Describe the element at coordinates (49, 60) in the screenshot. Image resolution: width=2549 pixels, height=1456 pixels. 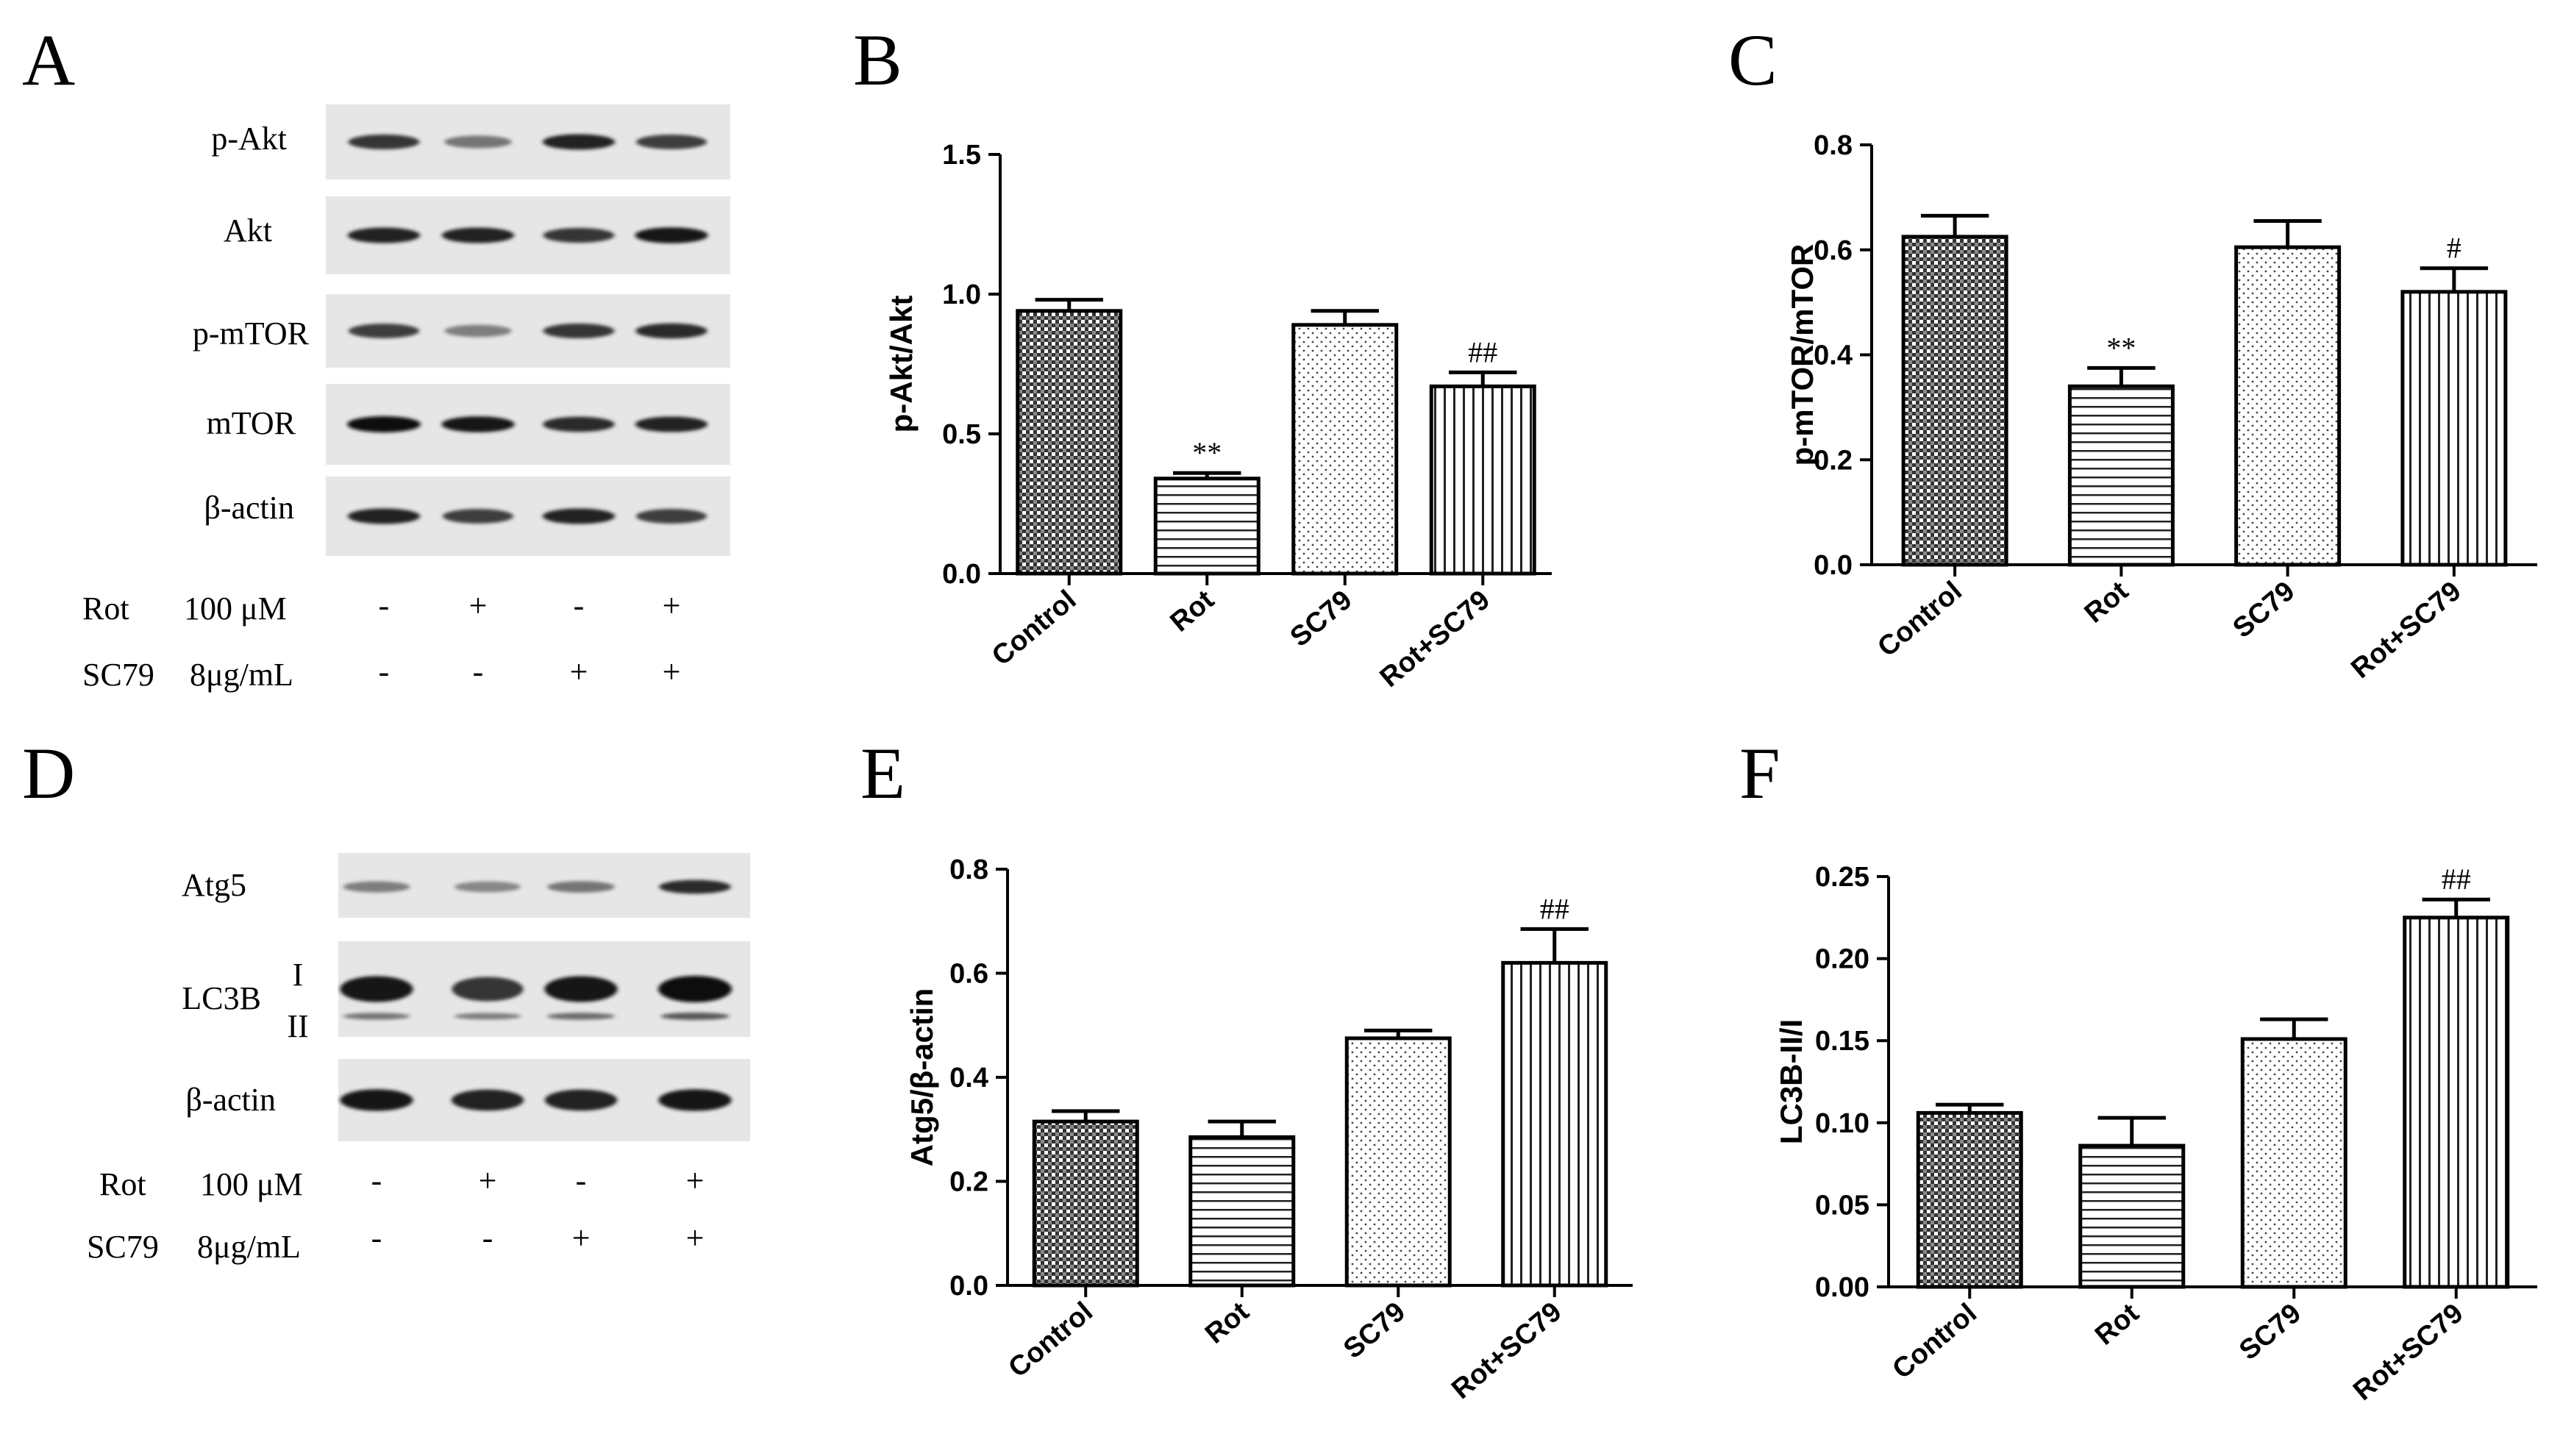
I see `panel-label-a: A` at that location.